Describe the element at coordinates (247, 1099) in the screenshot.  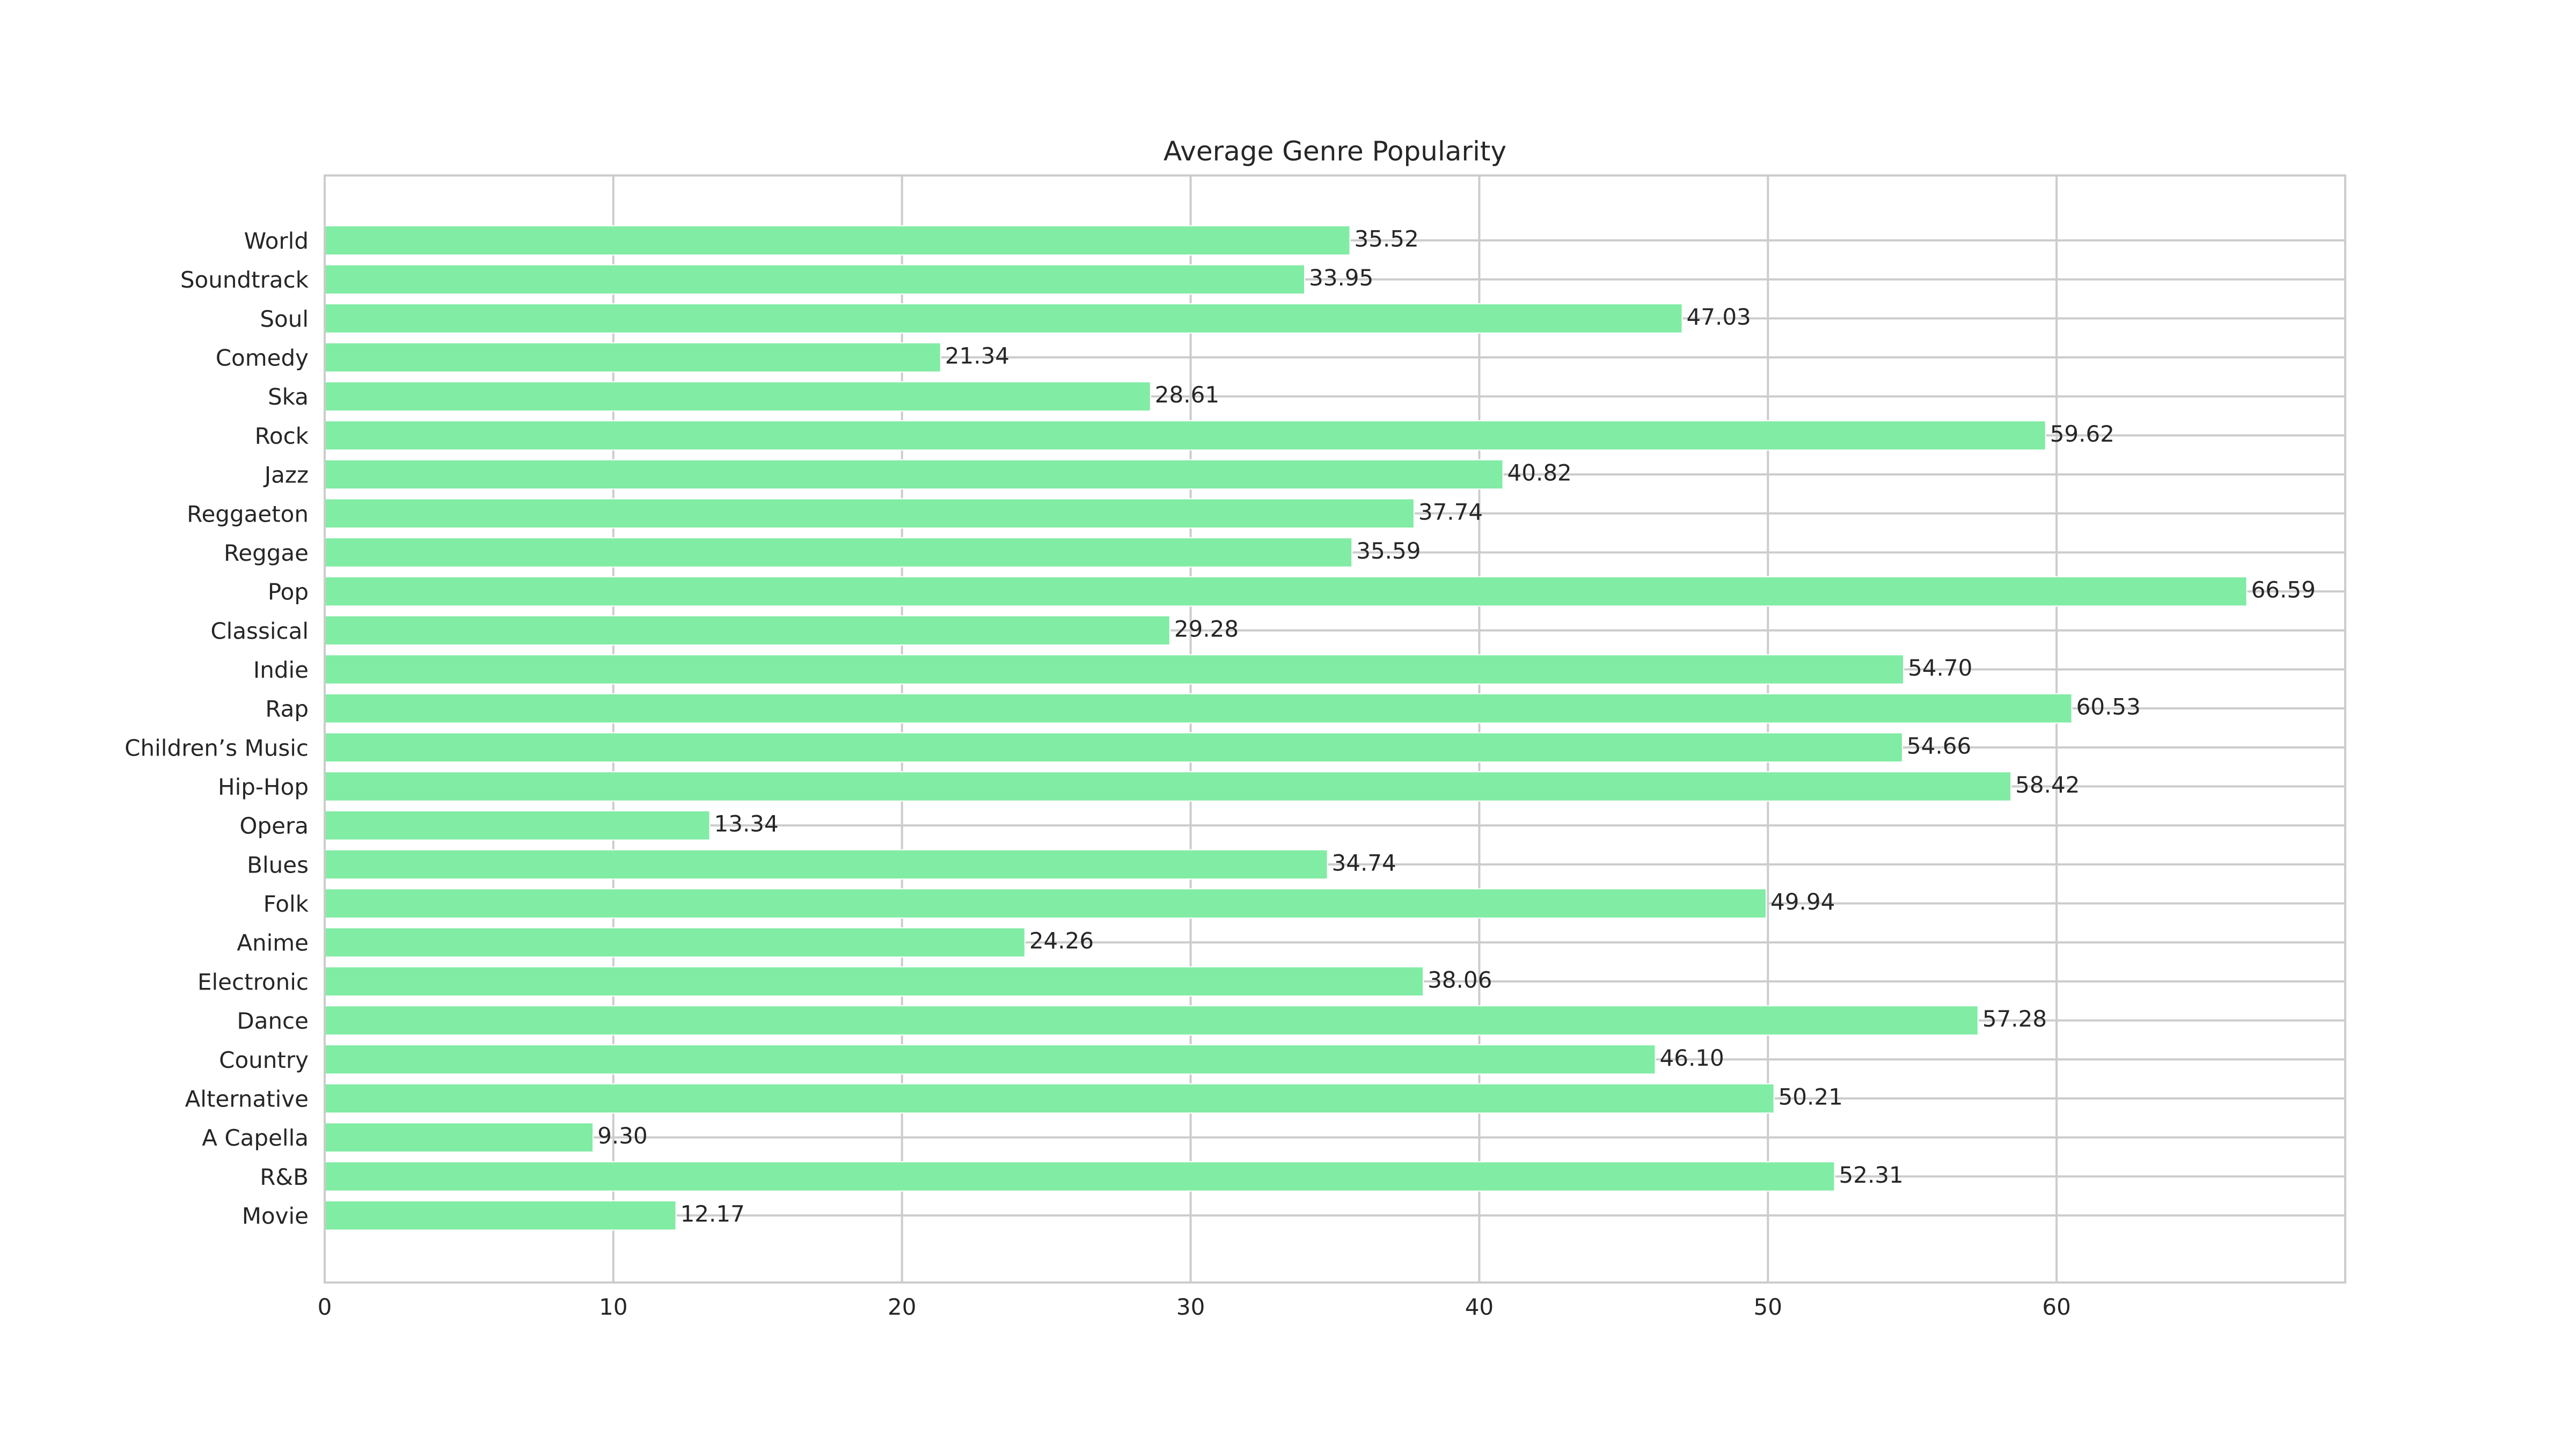
I see `y-tick-label: Alternative` at that location.